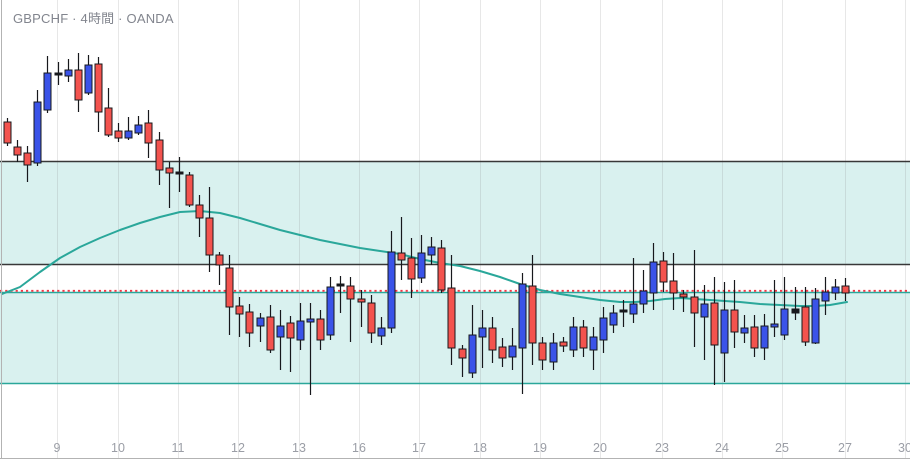 The width and height of the screenshot is (910, 461). I want to click on x-axis-label: 13, so click(299, 448).